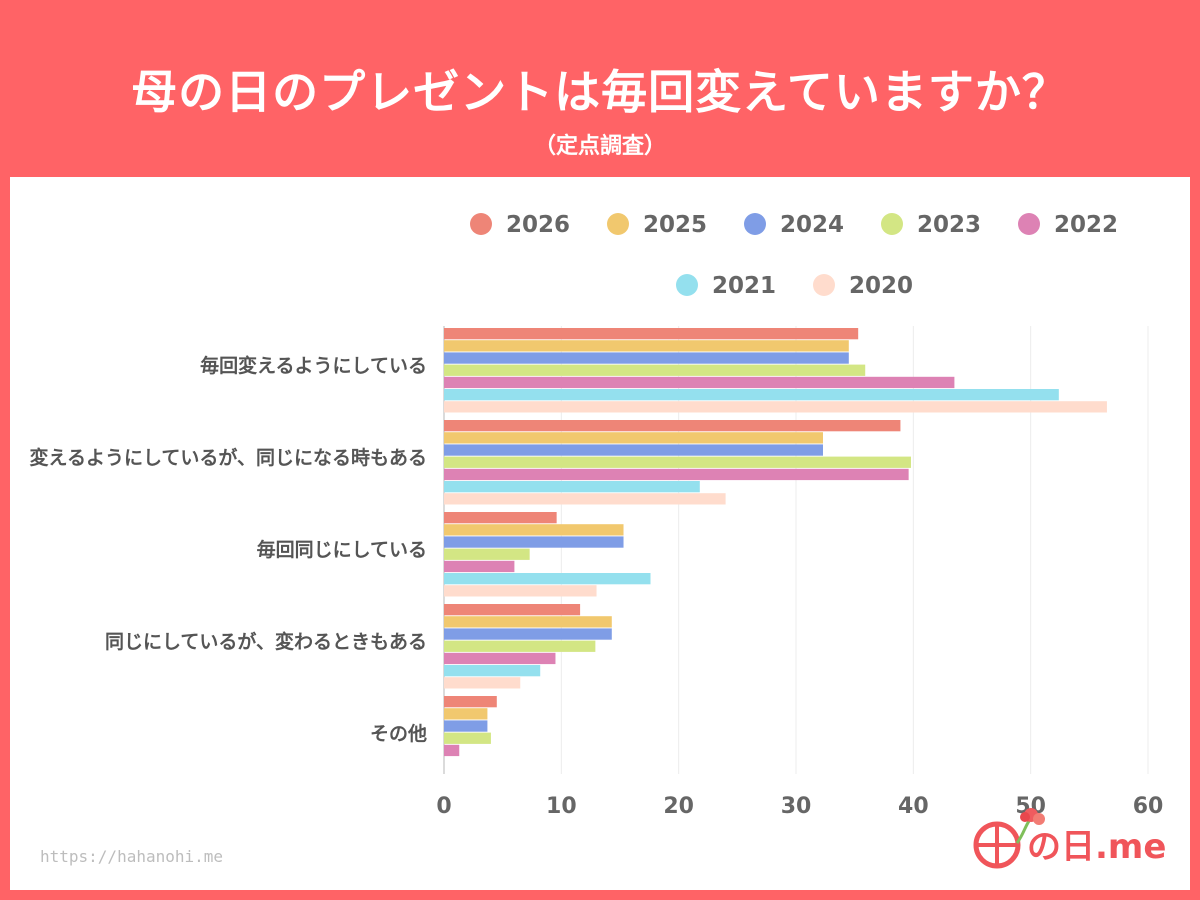  What do you see at coordinates (678, 806) in the screenshot?
I see `x-tick-label: 20` at bounding box center [678, 806].